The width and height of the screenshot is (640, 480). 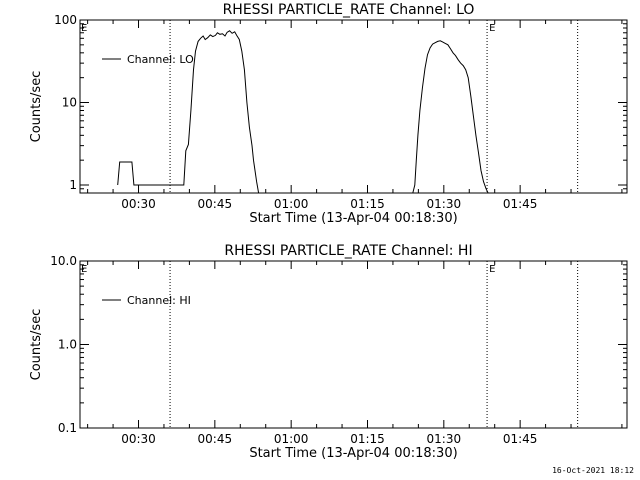 What do you see at coordinates (73, 185) in the screenshot?
I see `y-tick-label: 1` at bounding box center [73, 185].